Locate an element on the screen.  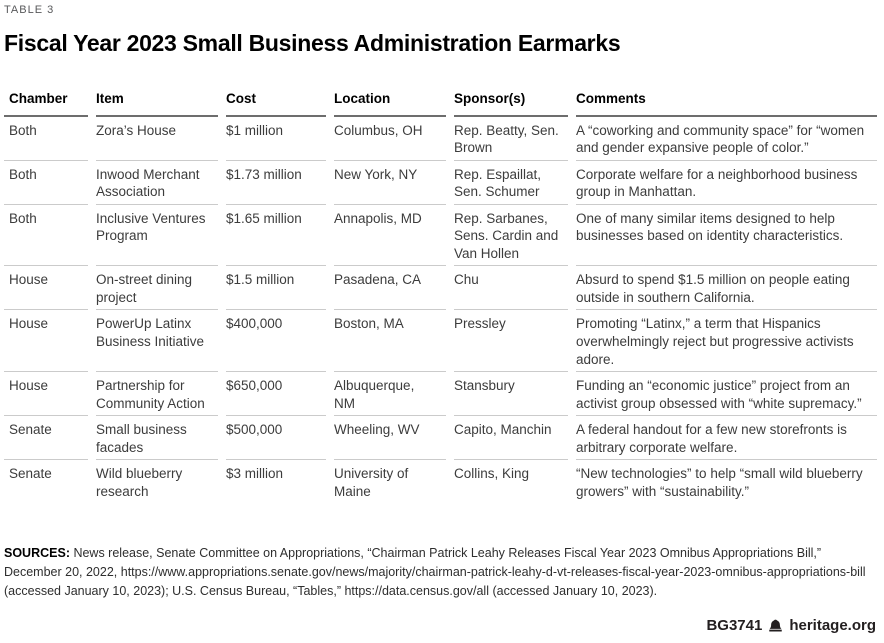
heritage-liberty-bell-icon is located at coordinates (775, 625).